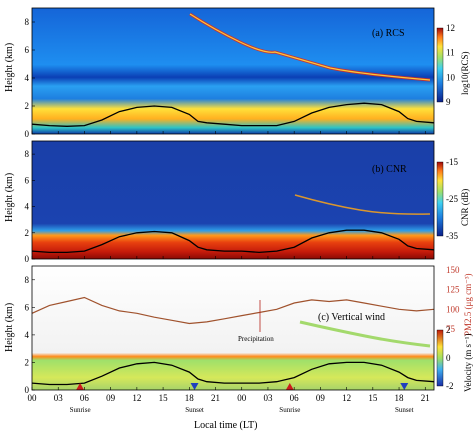 The width and height of the screenshot is (474, 432). I want to click on ytick-label-rcs: 8, so click(27, 22).